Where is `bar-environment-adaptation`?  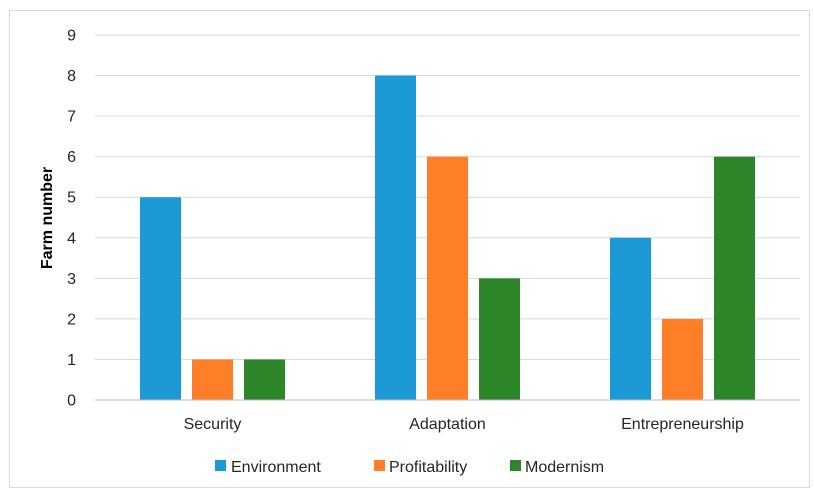
bar-environment-adaptation is located at coordinates (395, 238).